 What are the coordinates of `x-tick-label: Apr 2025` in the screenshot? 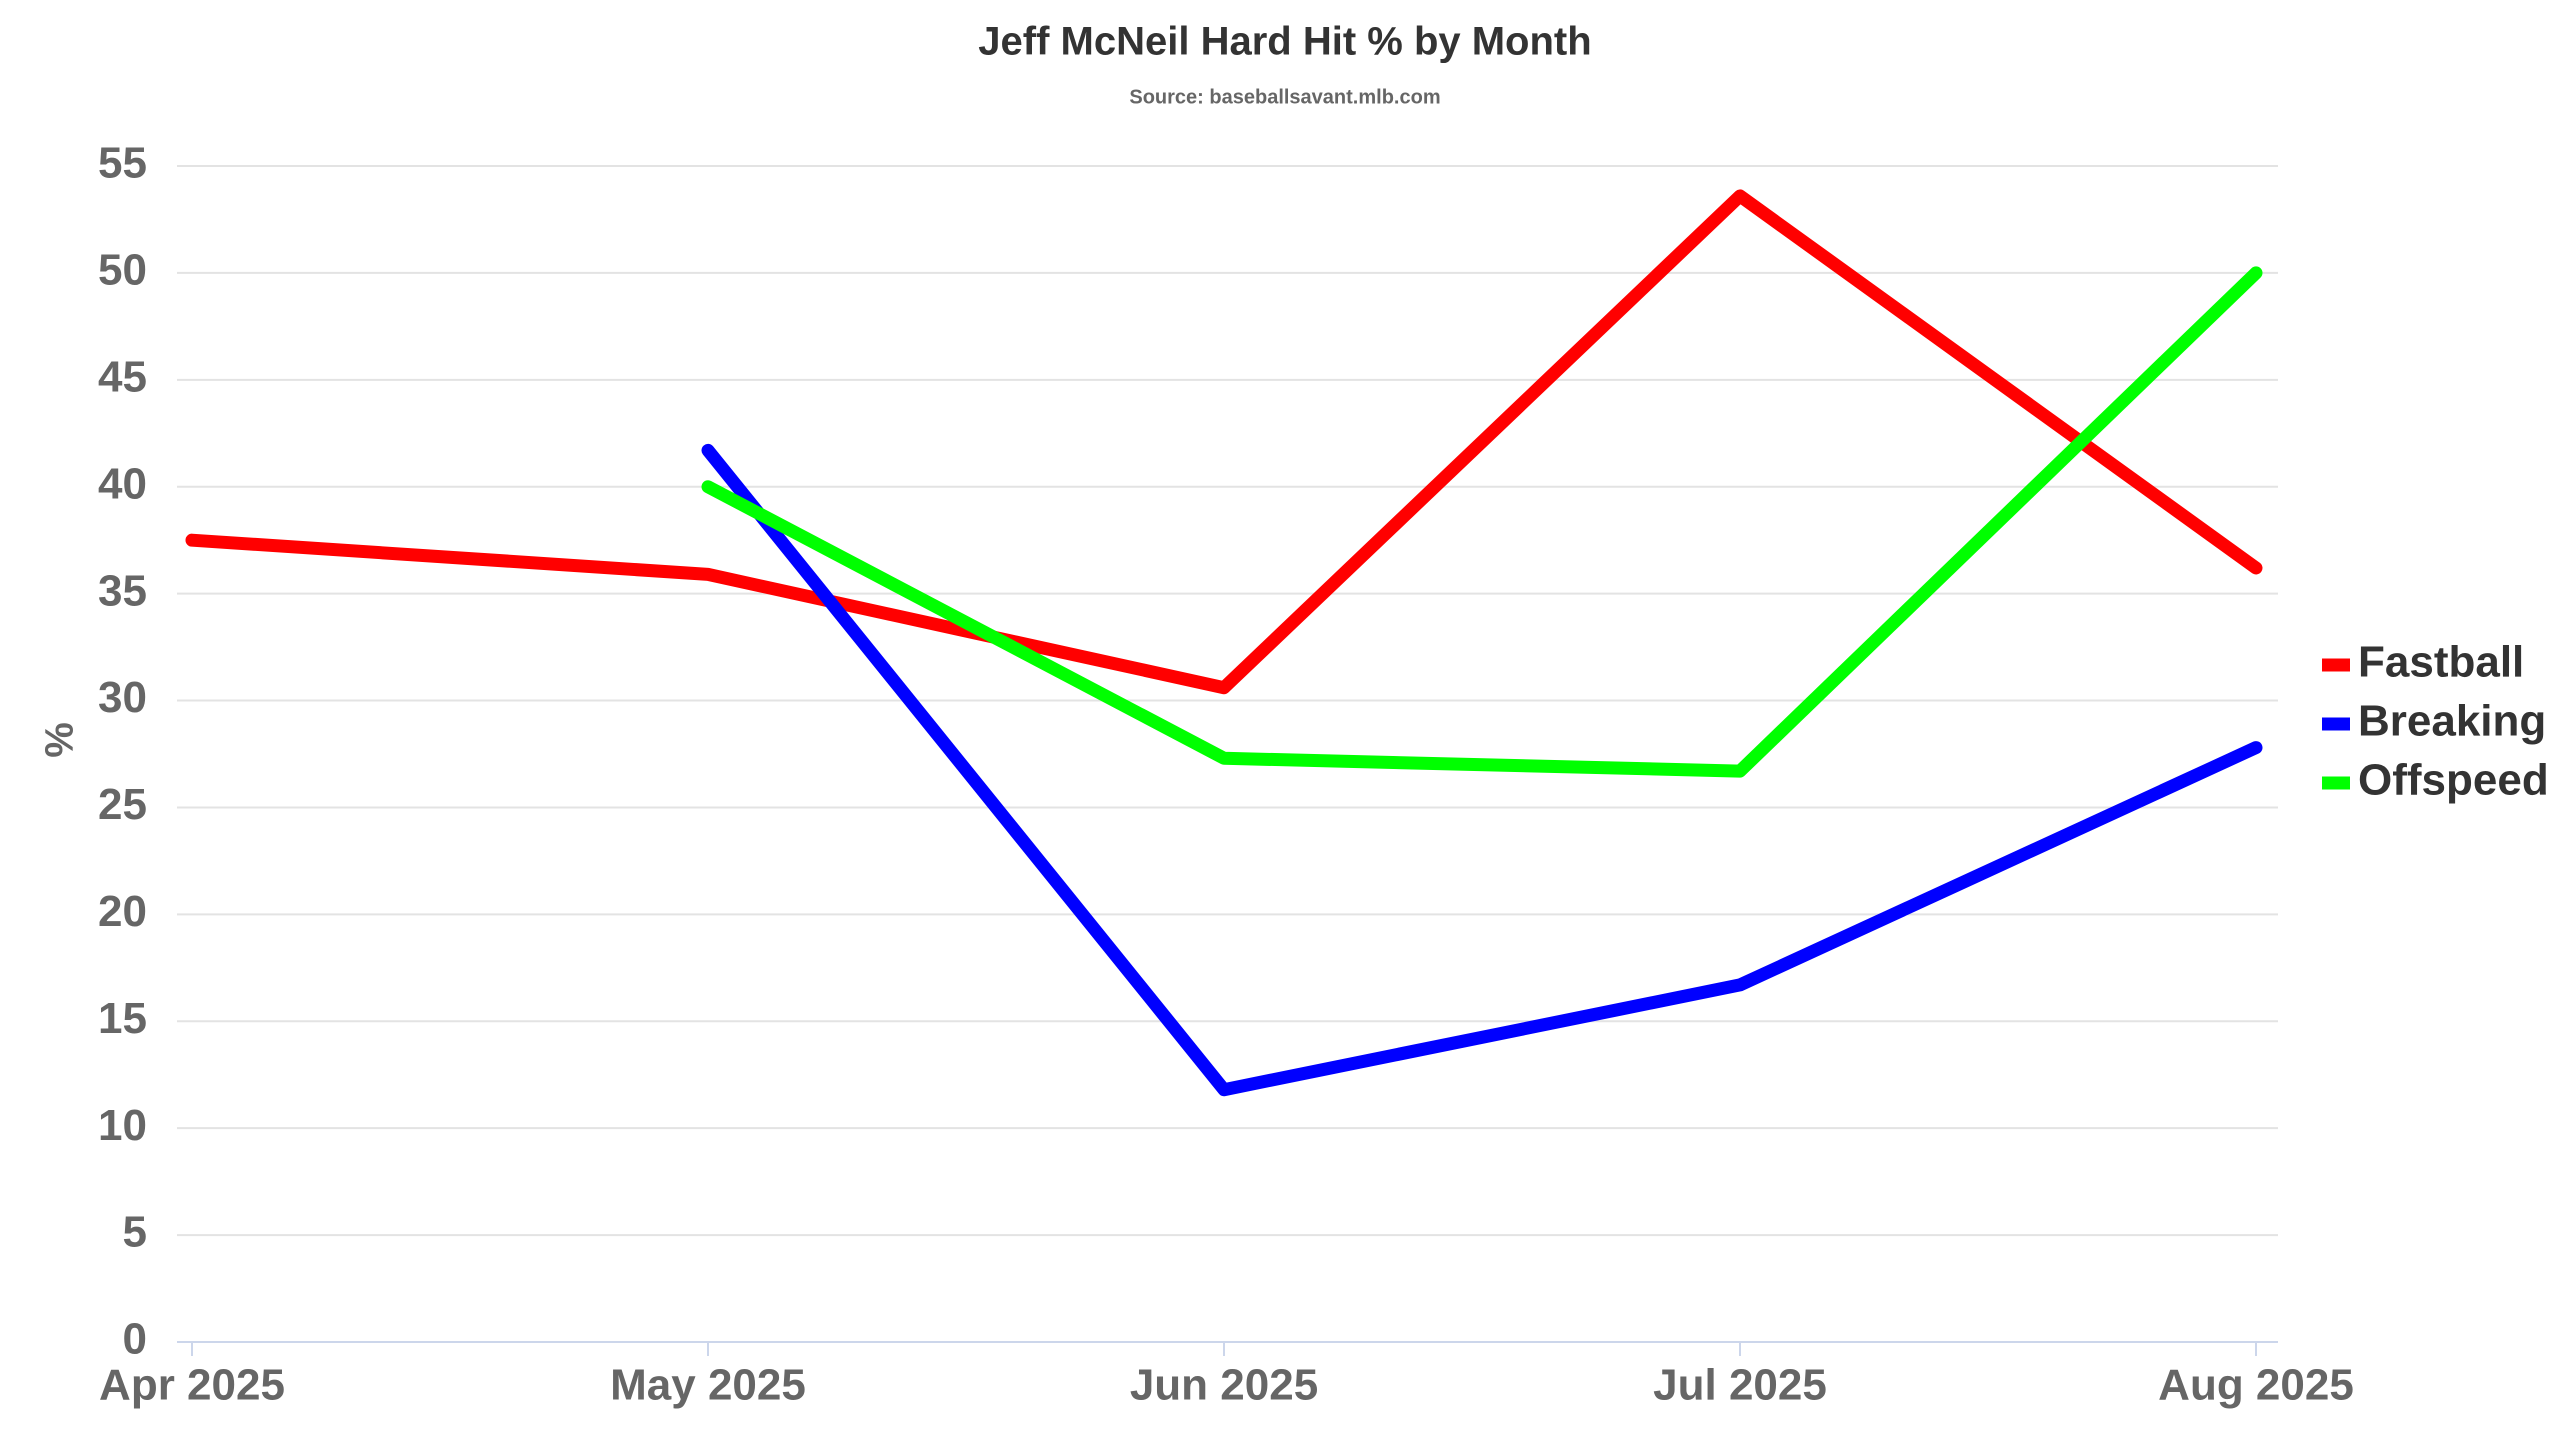 It's located at (192, 1385).